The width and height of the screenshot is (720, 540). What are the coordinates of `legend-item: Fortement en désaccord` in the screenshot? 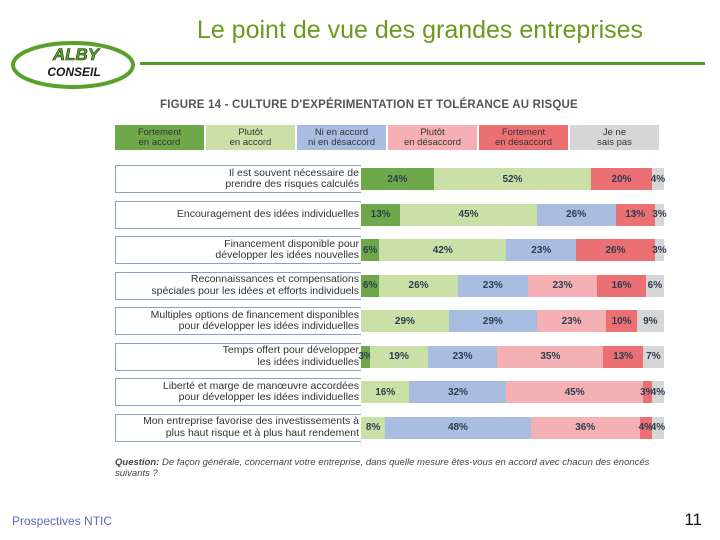 It's located at (523, 137).